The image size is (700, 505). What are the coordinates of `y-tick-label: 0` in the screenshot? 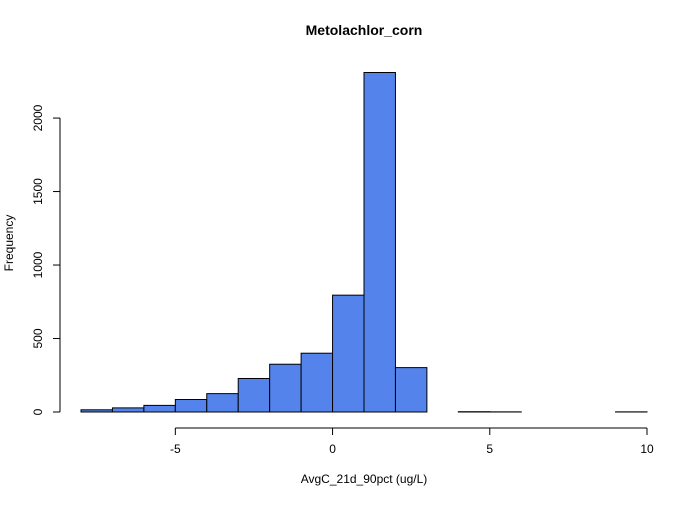 It's located at (38, 411).